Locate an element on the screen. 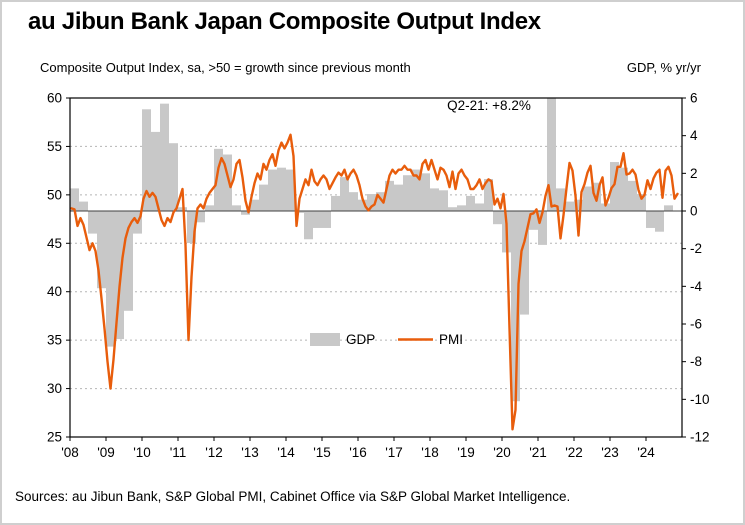 The height and width of the screenshot is (525, 745). legend-gdp-label: GDP is located at coordinates (360, 339).